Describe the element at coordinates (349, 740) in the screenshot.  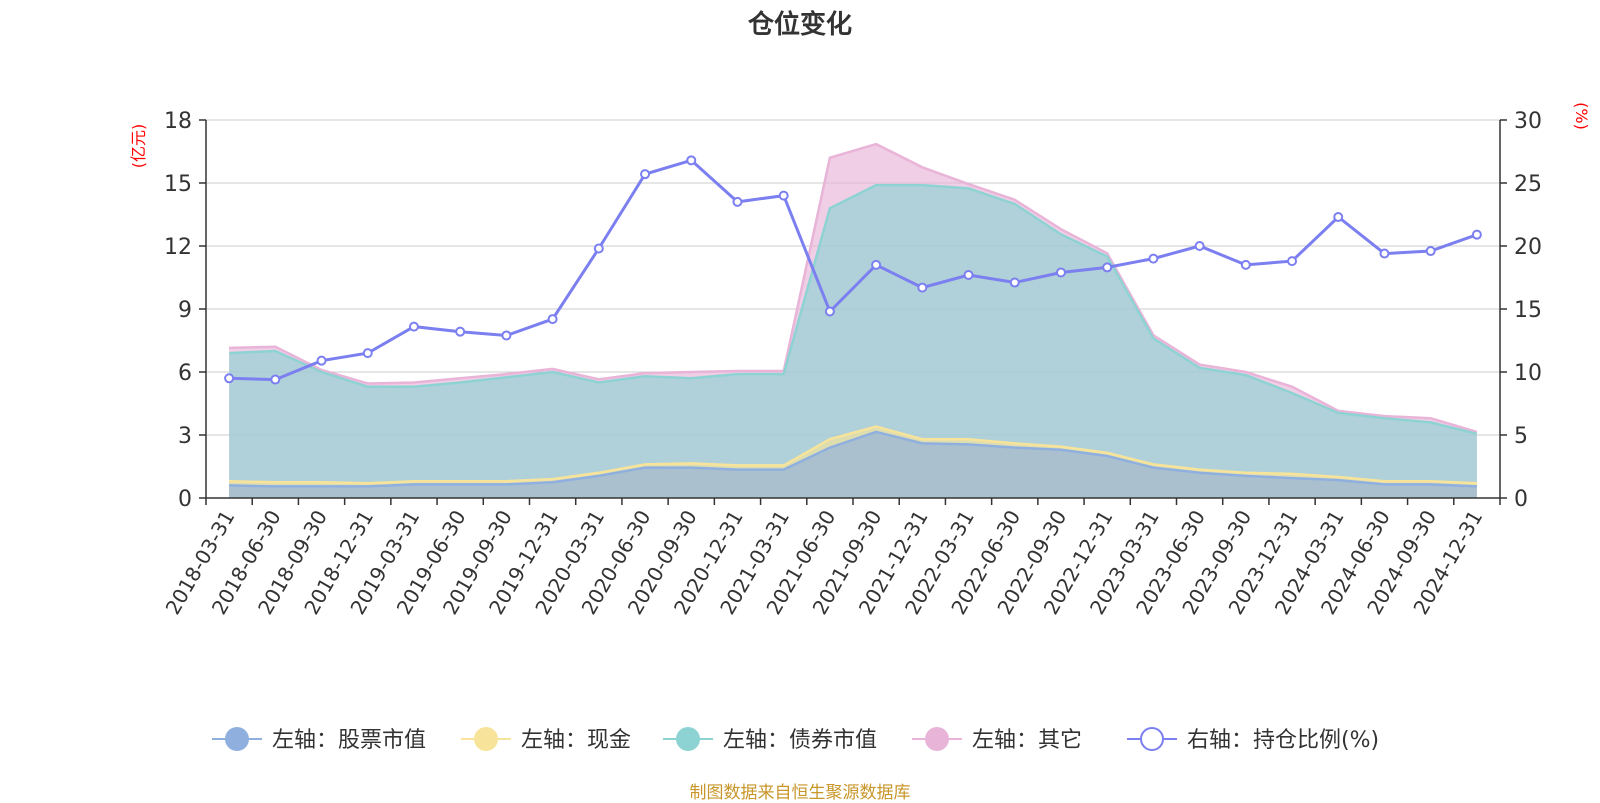
I see `legend-label: 左轴：股票市值` at that location.